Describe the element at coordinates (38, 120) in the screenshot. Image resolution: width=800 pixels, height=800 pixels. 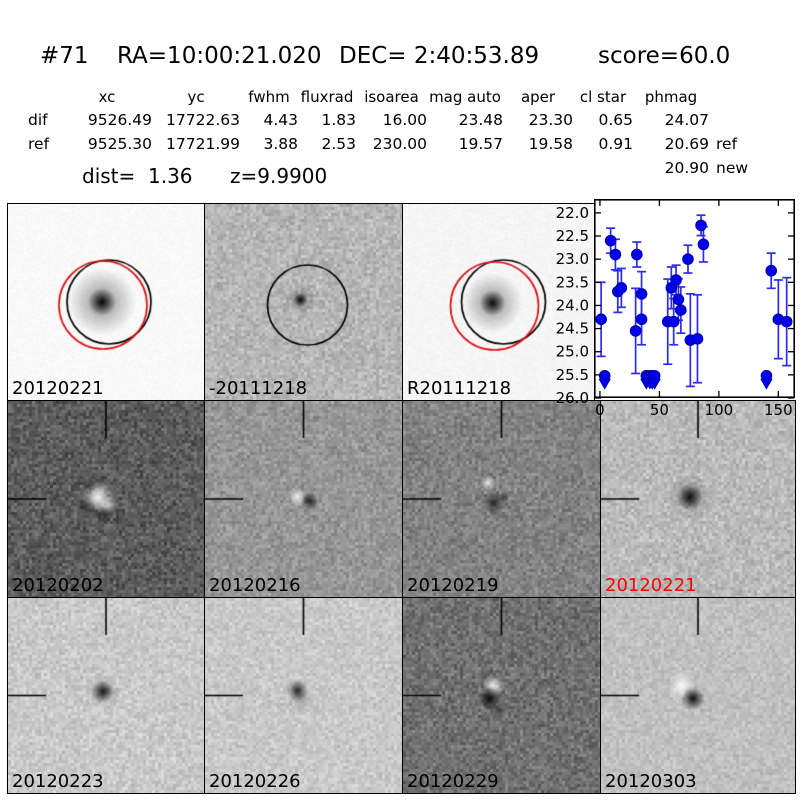
I see `row-label: dif` at that location.